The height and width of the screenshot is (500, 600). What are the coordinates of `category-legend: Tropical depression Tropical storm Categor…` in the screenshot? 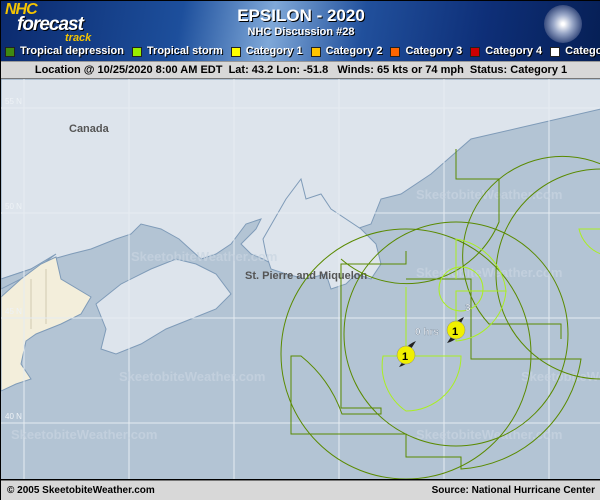 It's located at (300, 51).